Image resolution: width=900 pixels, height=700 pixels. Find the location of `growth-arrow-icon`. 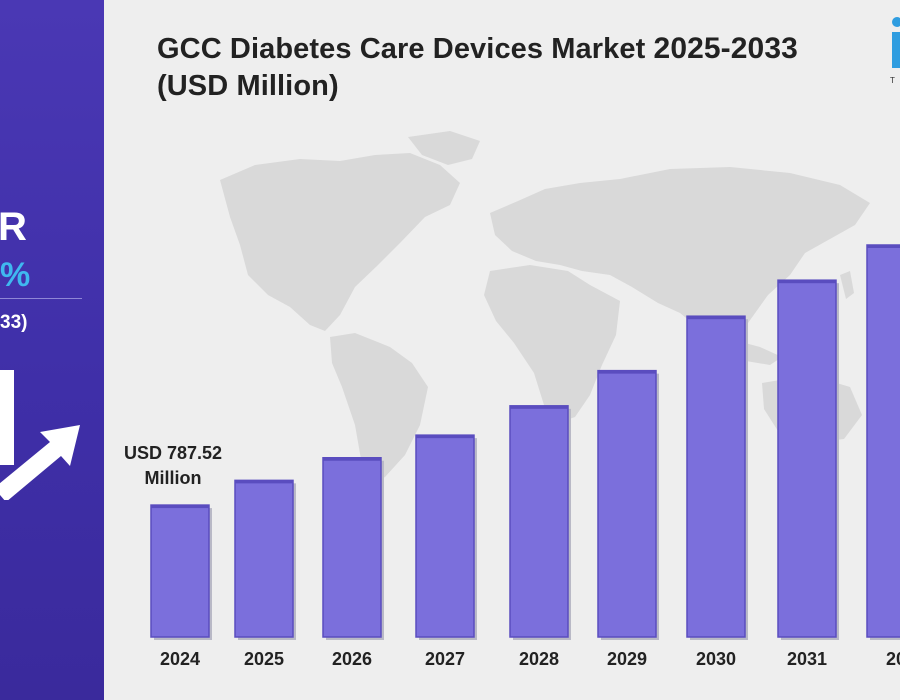

growth-arrow-icon is located at coordinates (40, 435).